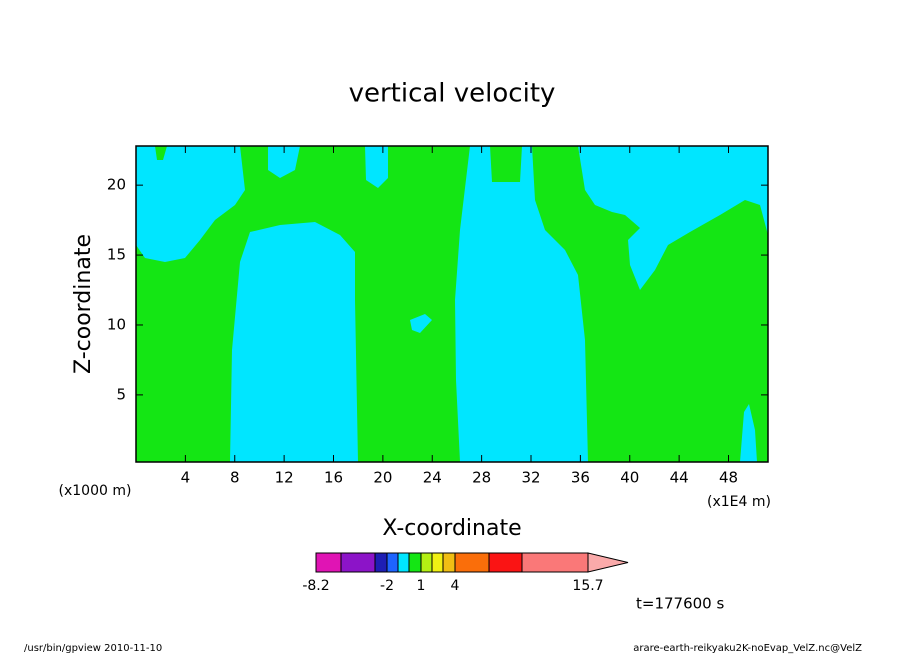  What do you see at coordinates (629, 478) in the screenshot?
I see `x-tick-label: 40` at bounding box center [629, 478].